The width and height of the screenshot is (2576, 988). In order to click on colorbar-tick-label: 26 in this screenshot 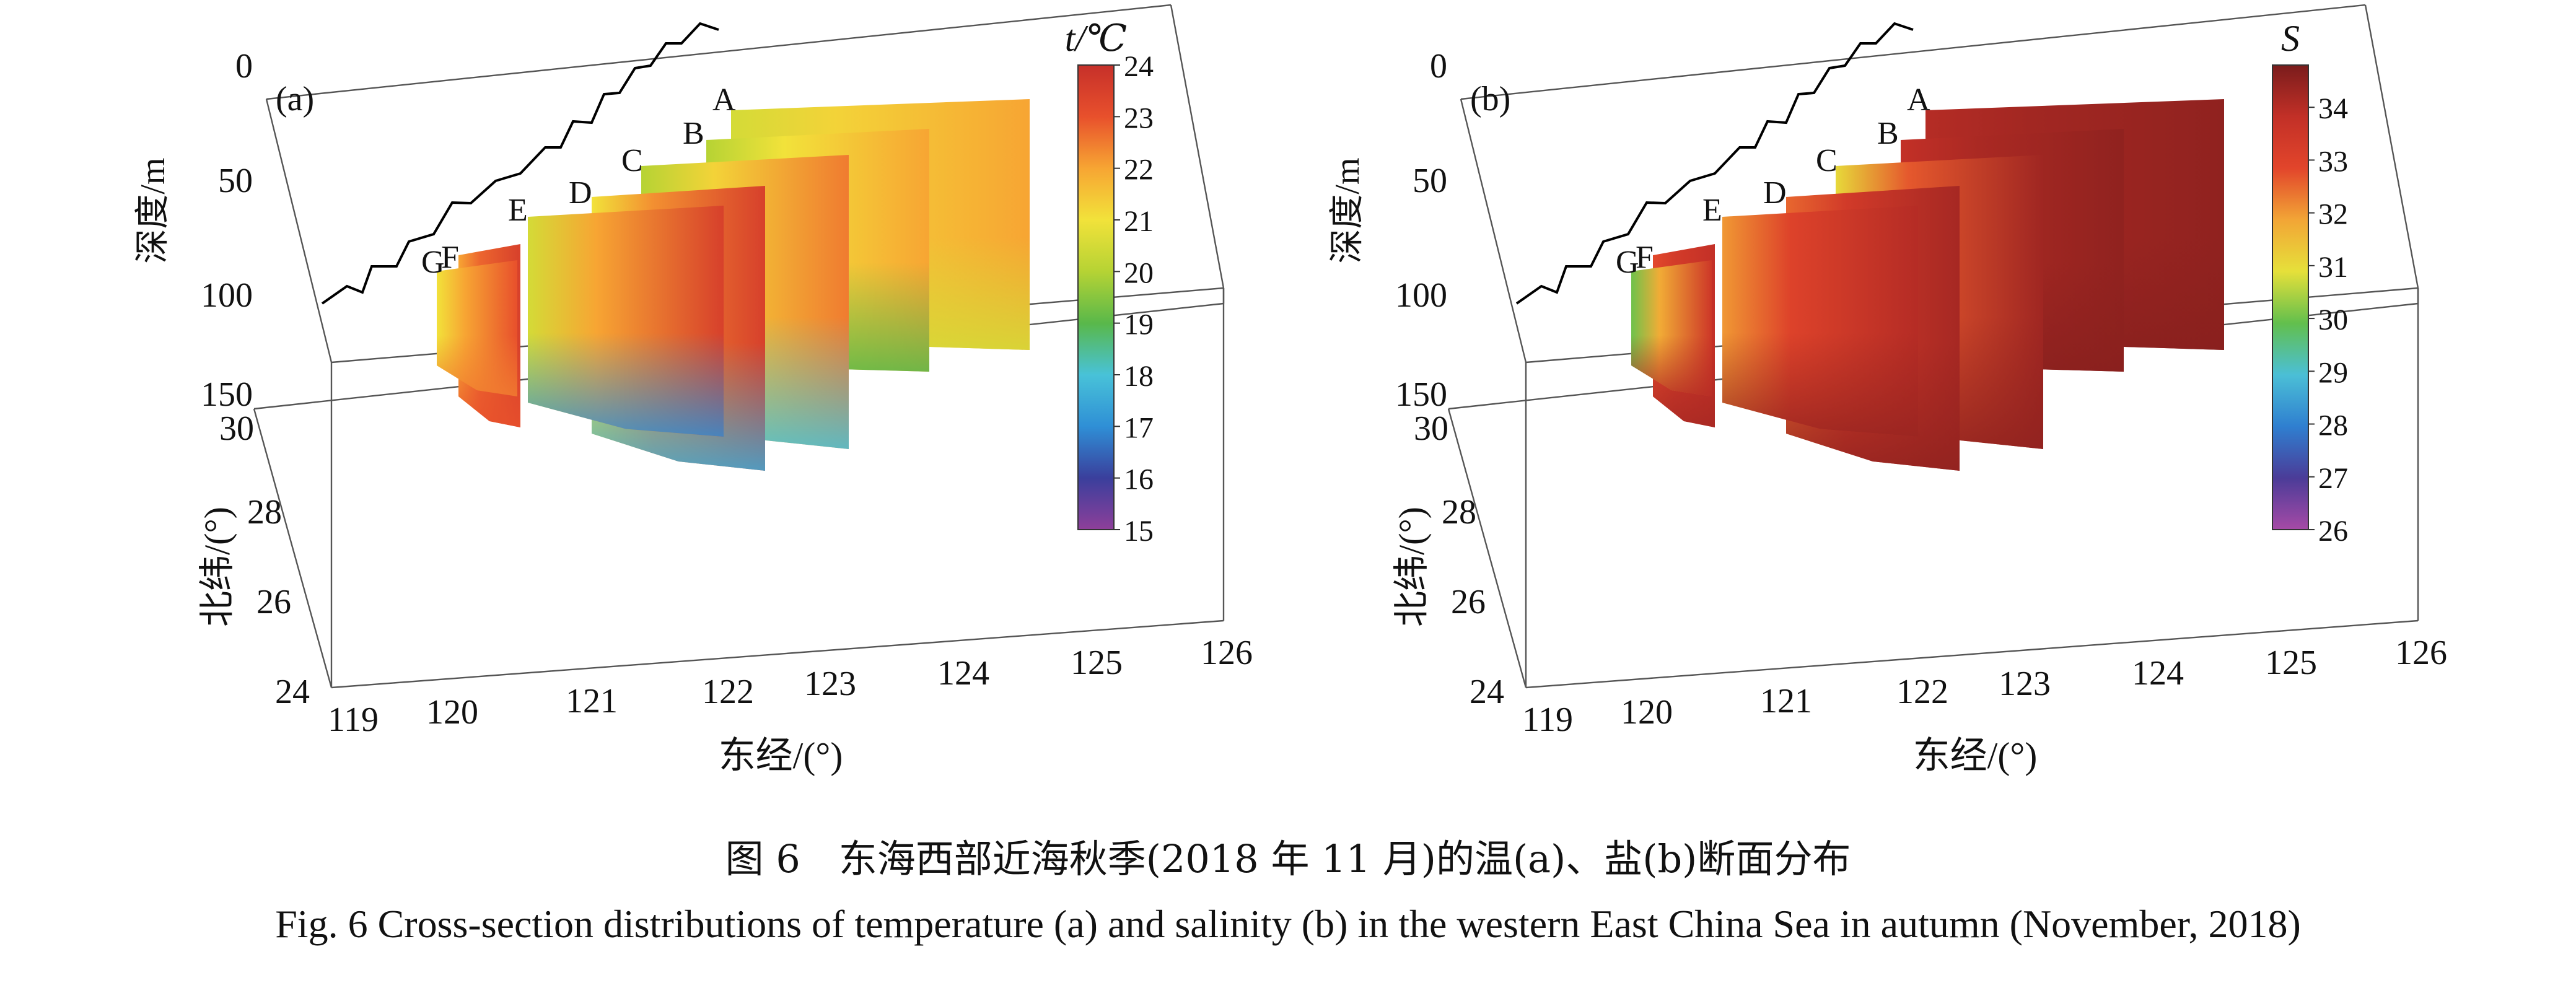, I will do `click(2333, 531)`.